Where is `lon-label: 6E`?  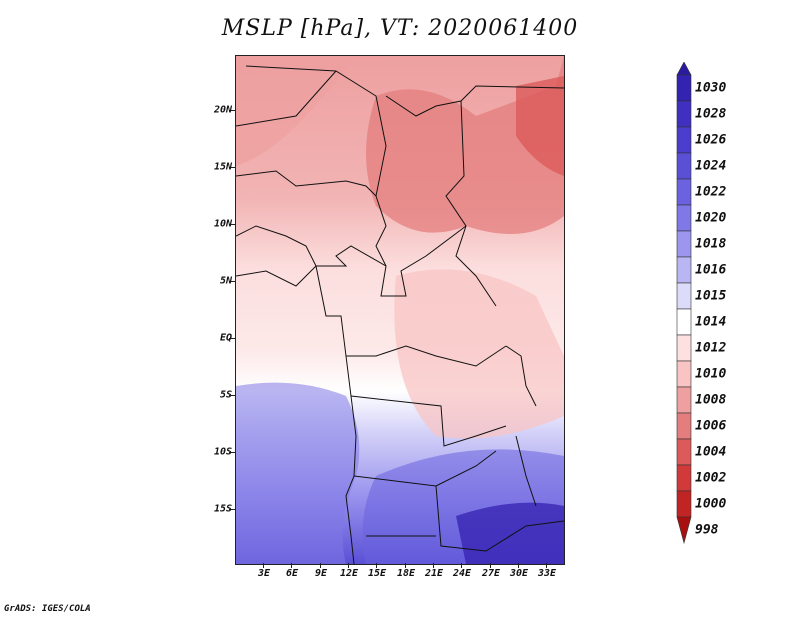
lon-label: 6E is located at coordinates (292, 573).